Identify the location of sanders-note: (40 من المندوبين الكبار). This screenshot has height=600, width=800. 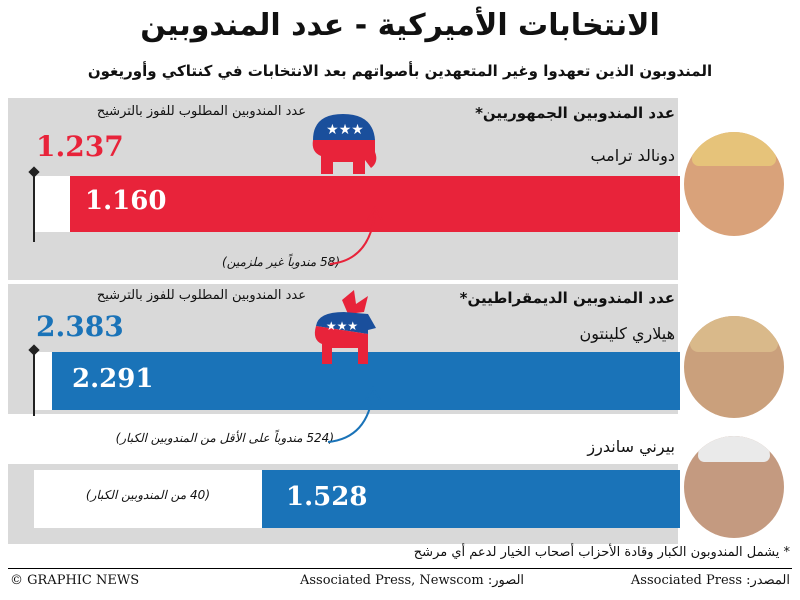
(147, 495).